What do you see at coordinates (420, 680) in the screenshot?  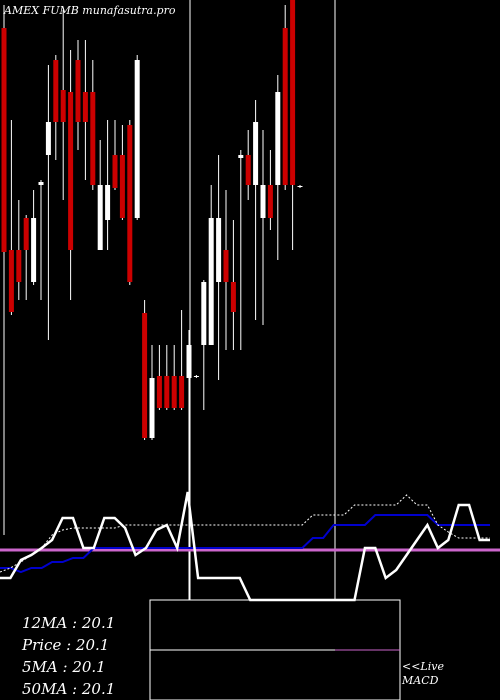 I see `macd-title: MACD` at bounding box center [420, 680].